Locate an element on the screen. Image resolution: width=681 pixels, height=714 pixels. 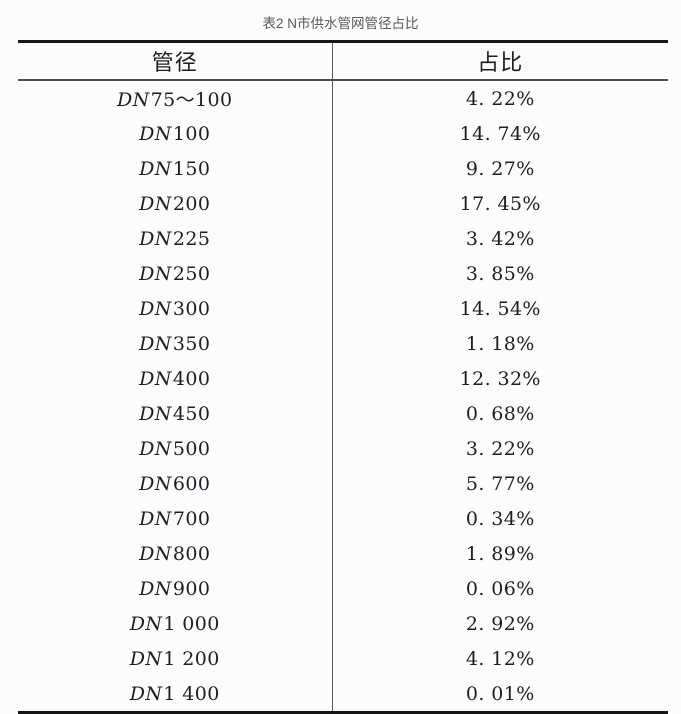
dn-size: 700 is located at coordinates (191, 518).